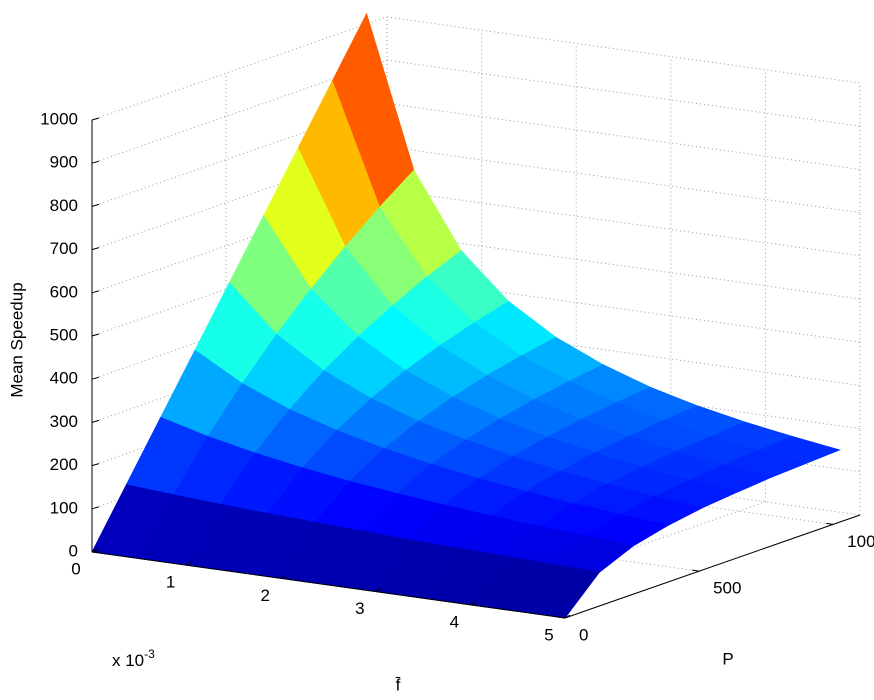 The width and height of the screenshot is (874, 700). I want to click on x-tick-label: 4, so click(454, 621).